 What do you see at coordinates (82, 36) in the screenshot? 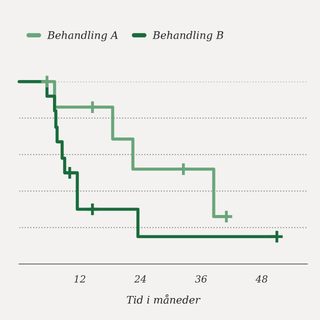
I see `legend-label: Behandling A` at bounding box center [82, 36].